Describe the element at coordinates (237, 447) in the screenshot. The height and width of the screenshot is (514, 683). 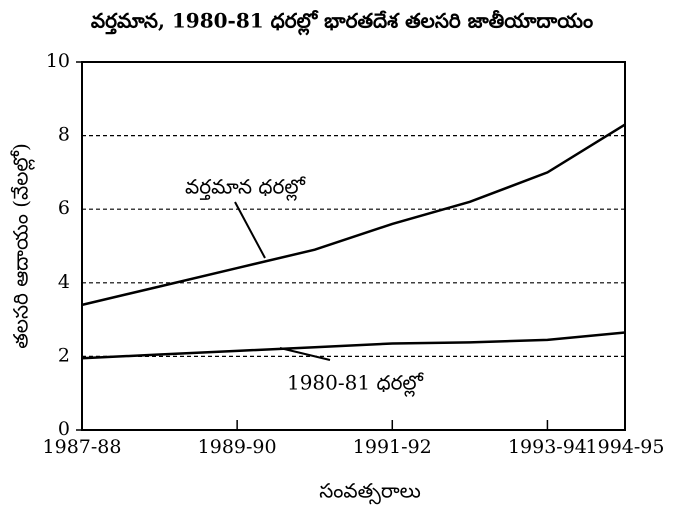
I see `x-tick-label: 1989-90` at that location.